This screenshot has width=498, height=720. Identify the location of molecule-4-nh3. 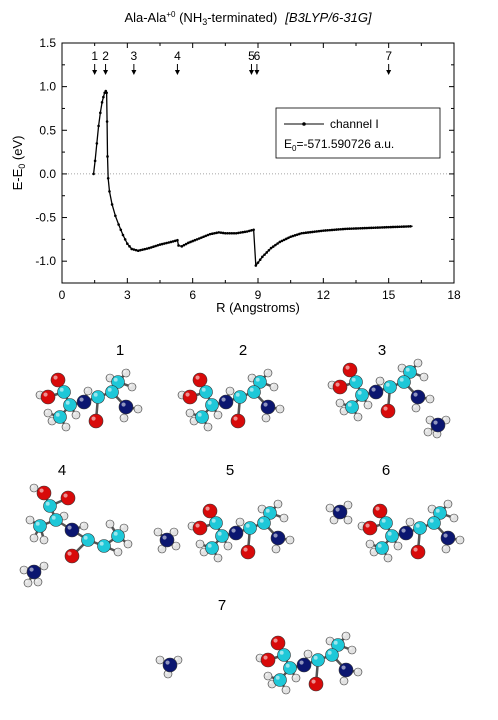
(34, 574).